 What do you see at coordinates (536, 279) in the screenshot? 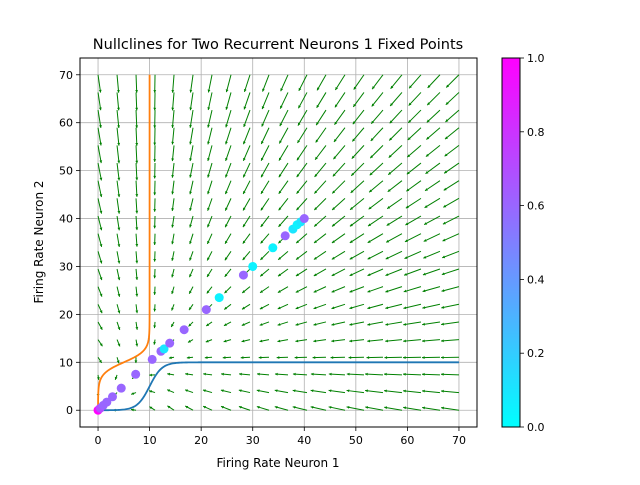
I see `colorbar-tick-label: 0.4` at bounding box center [536, 279].